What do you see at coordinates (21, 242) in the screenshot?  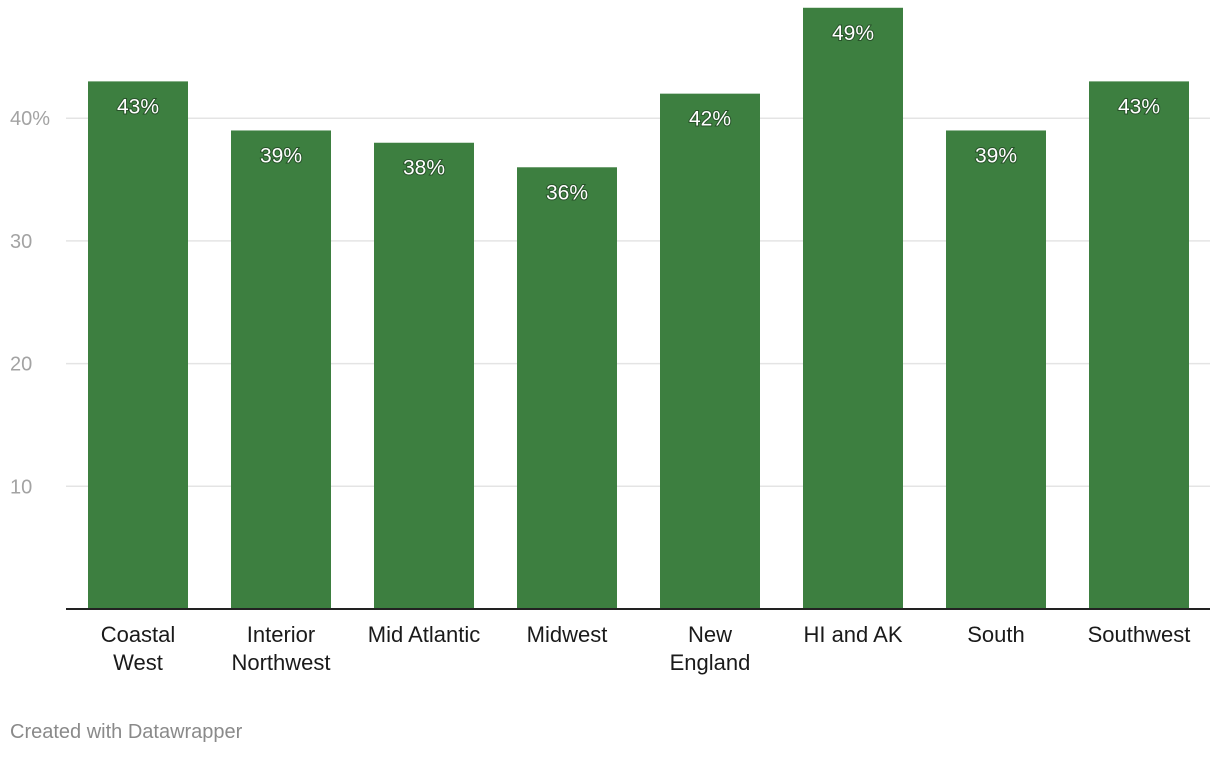 I see `y-tick-label: 30` at bounding box center [21, 242].